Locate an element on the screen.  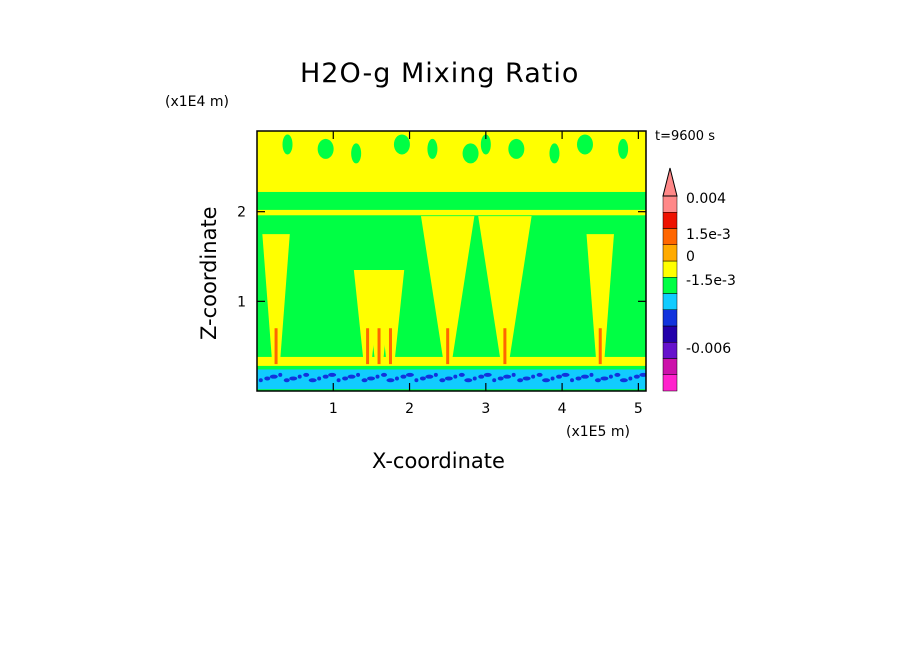
colorbar-label: -1.5e-3 is located at coordinates (711, 281).